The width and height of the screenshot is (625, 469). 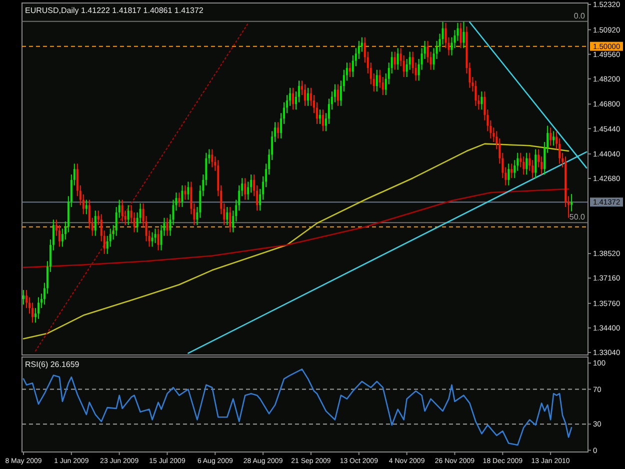 What do you see at coordinates (577, 217) in the screenshot?
I see `annotation: 50.0` at bounding box center [577, 217].